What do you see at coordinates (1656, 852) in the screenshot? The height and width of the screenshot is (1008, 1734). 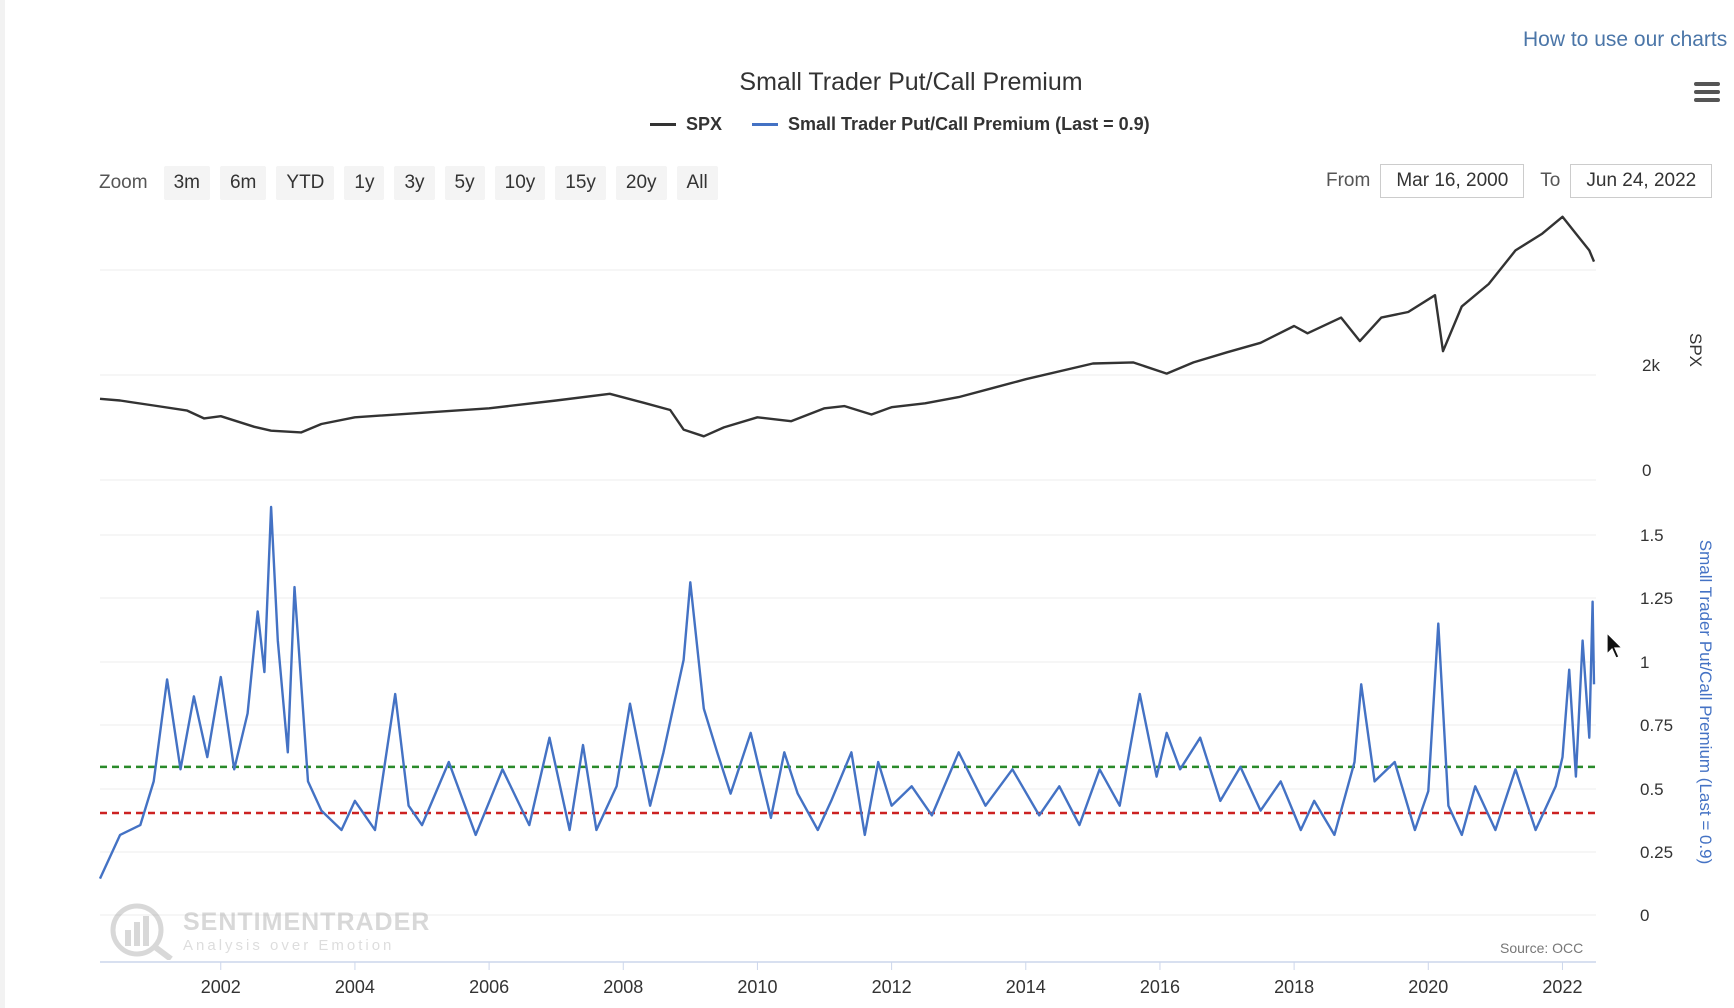 I see `y-tick-label: 0.25` at bounding box center [1656, 852].